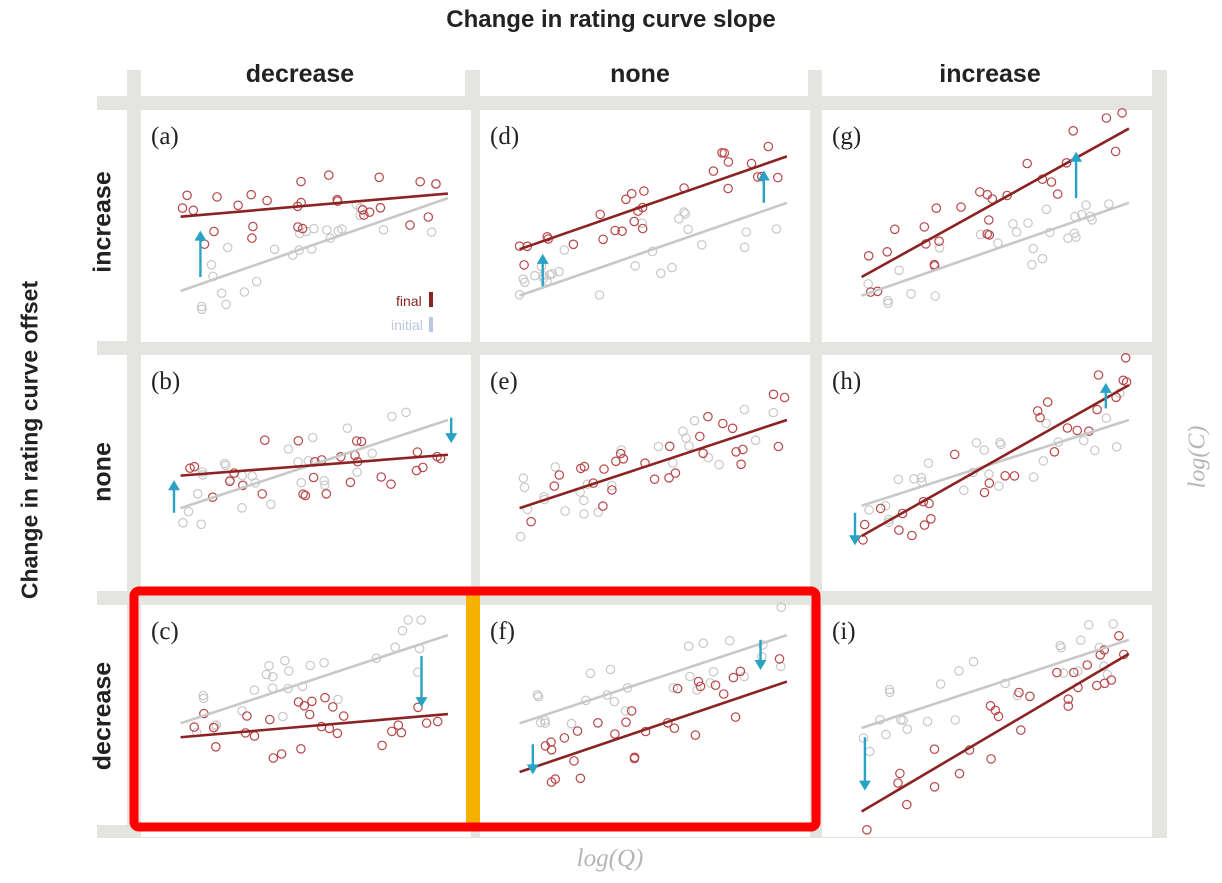 This screenshot has height=883, width=1222. What do you see at coordinates (611, 19) in the screenshot?
I see `figure-title: Change in rating curve slope` at bounding box center [611, 19].